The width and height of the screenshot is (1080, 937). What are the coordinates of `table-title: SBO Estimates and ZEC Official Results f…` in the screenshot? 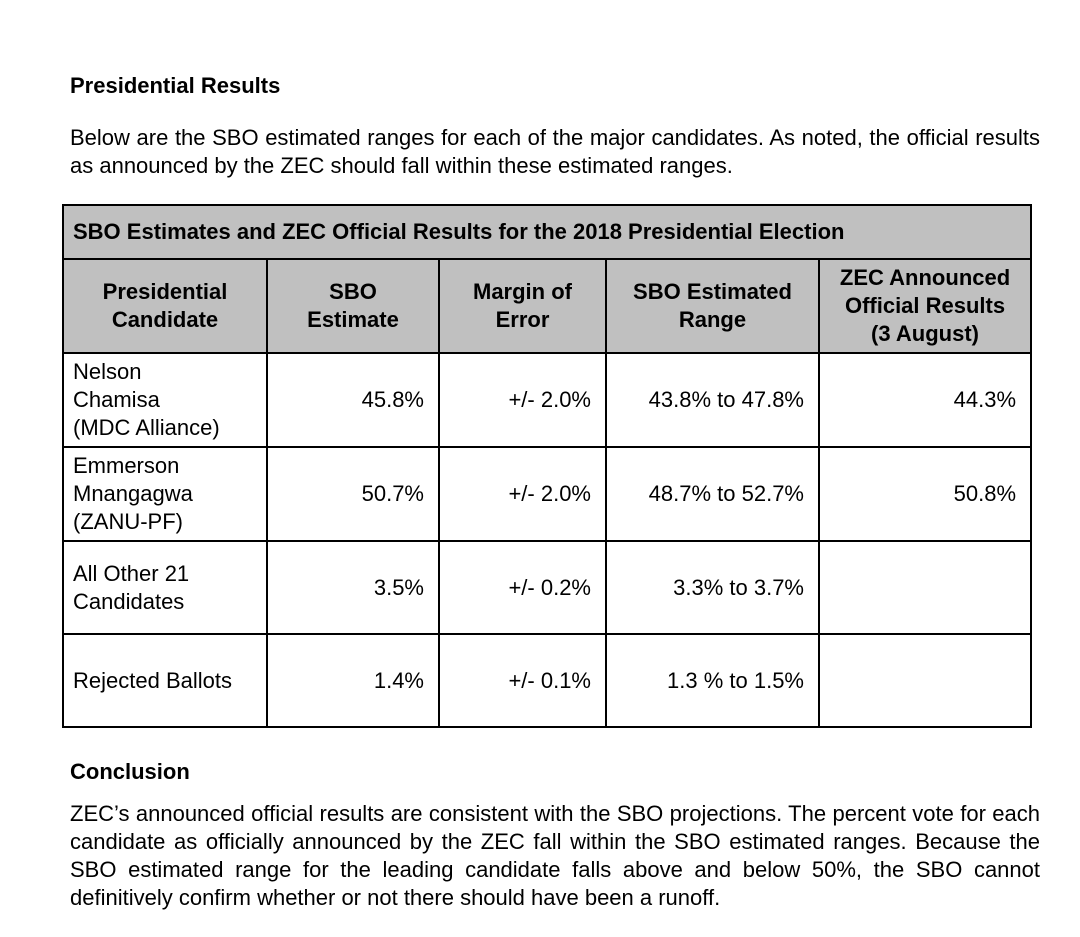 It's located at (547, 232).